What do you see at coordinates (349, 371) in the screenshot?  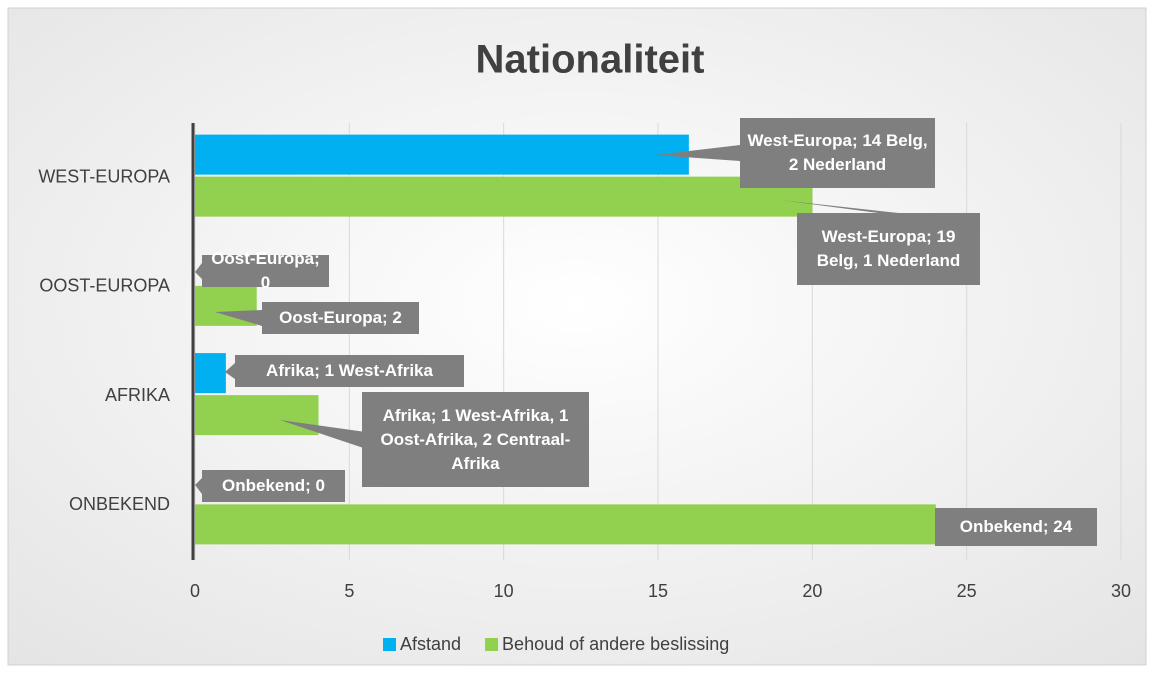 I see `data-label: Afrika; 1 West-Afrika` at bounding box center [349, 371].